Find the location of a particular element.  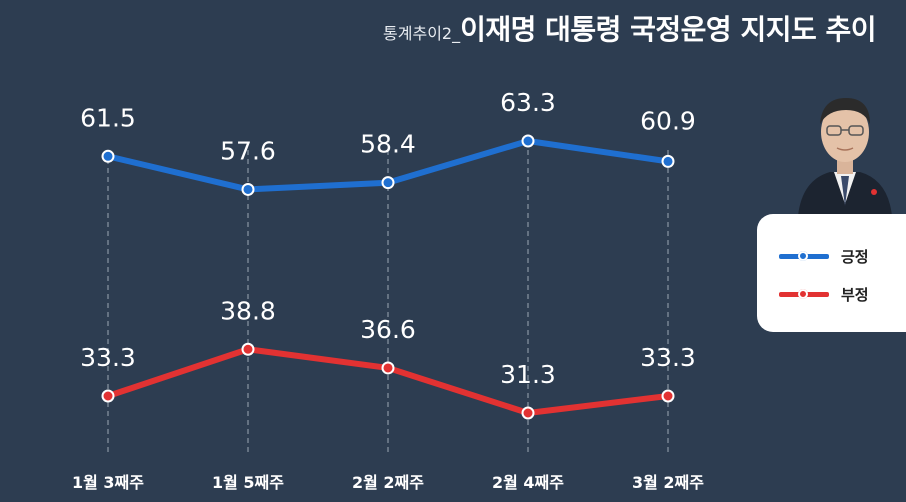

title-main: 이재명 대통령 국정운영 지지도 추이 is located at coordinates (668, 29).